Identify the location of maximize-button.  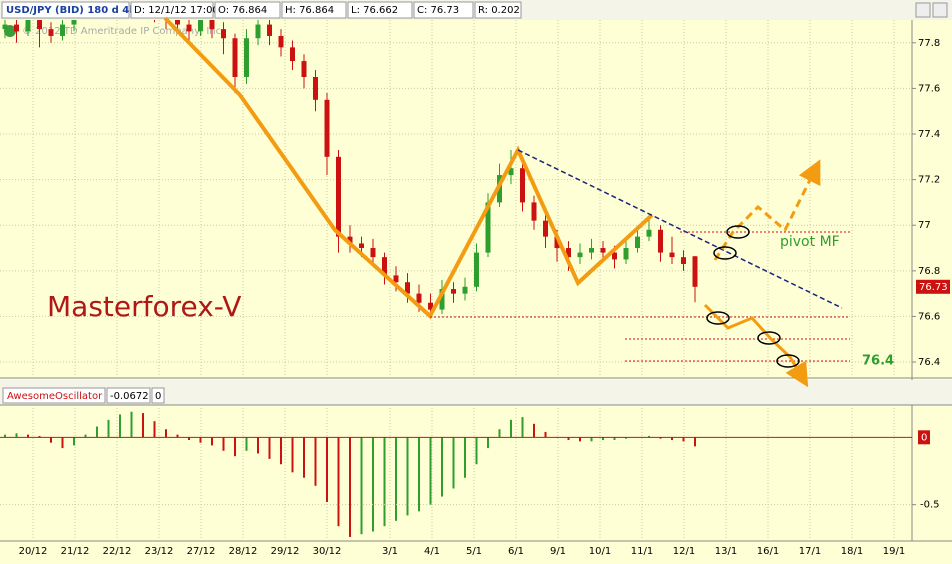
(940, 10).